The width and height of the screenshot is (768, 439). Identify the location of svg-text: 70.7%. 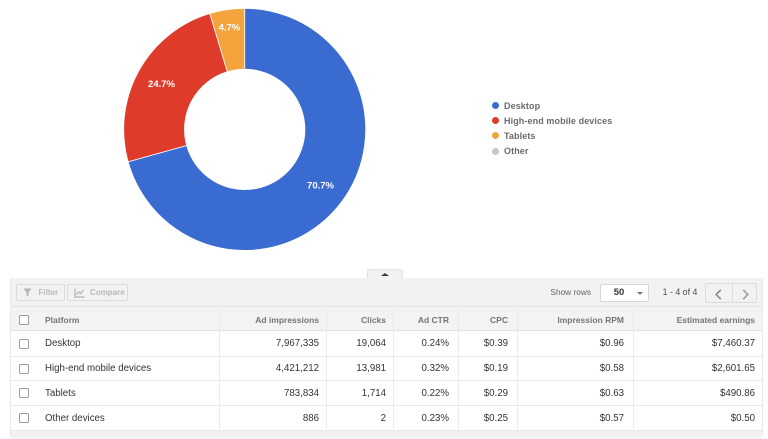
(320, 185).